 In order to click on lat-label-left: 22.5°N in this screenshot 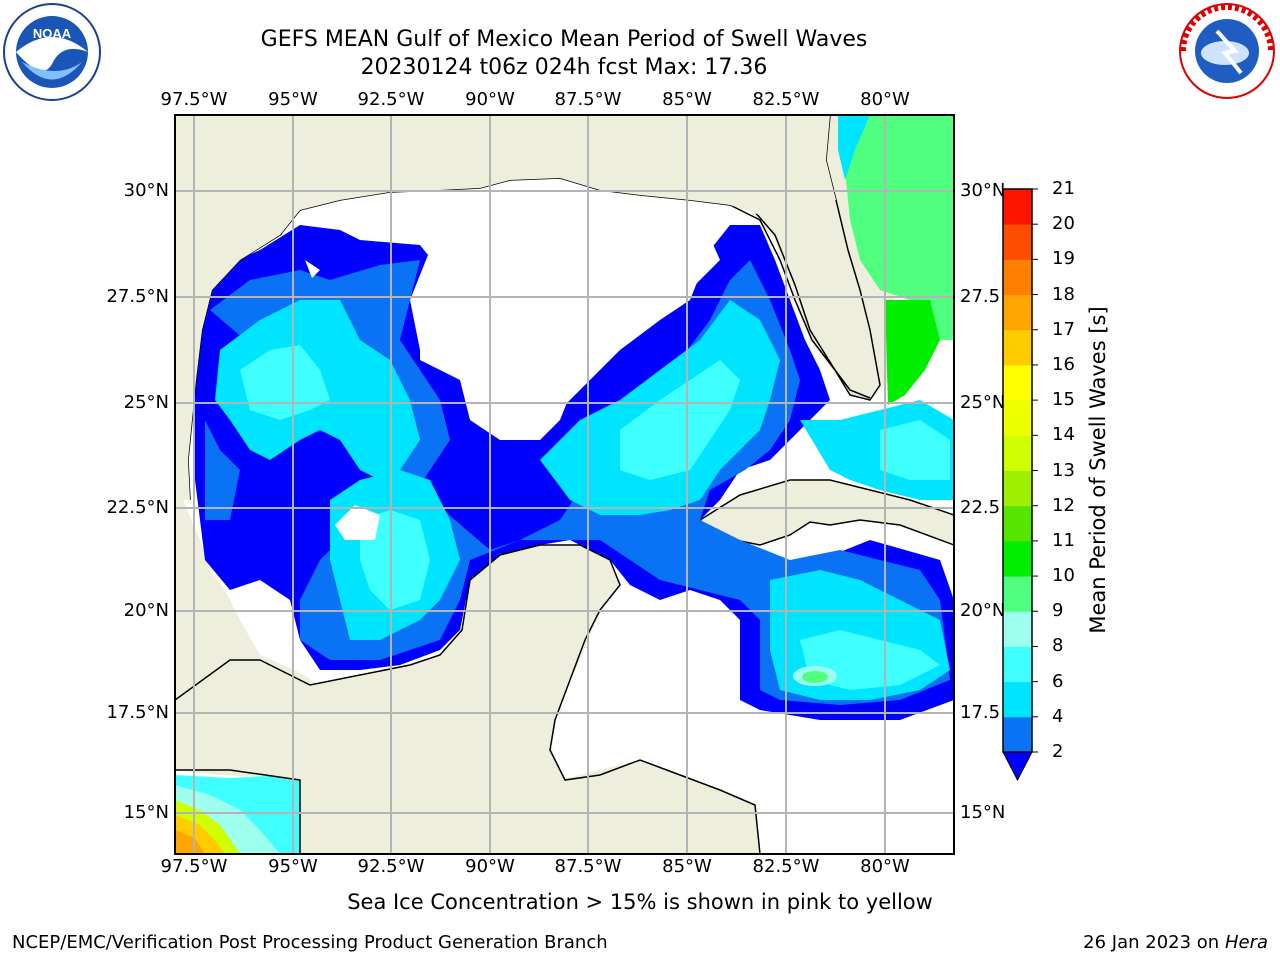, I will do `click(137, 507)`.